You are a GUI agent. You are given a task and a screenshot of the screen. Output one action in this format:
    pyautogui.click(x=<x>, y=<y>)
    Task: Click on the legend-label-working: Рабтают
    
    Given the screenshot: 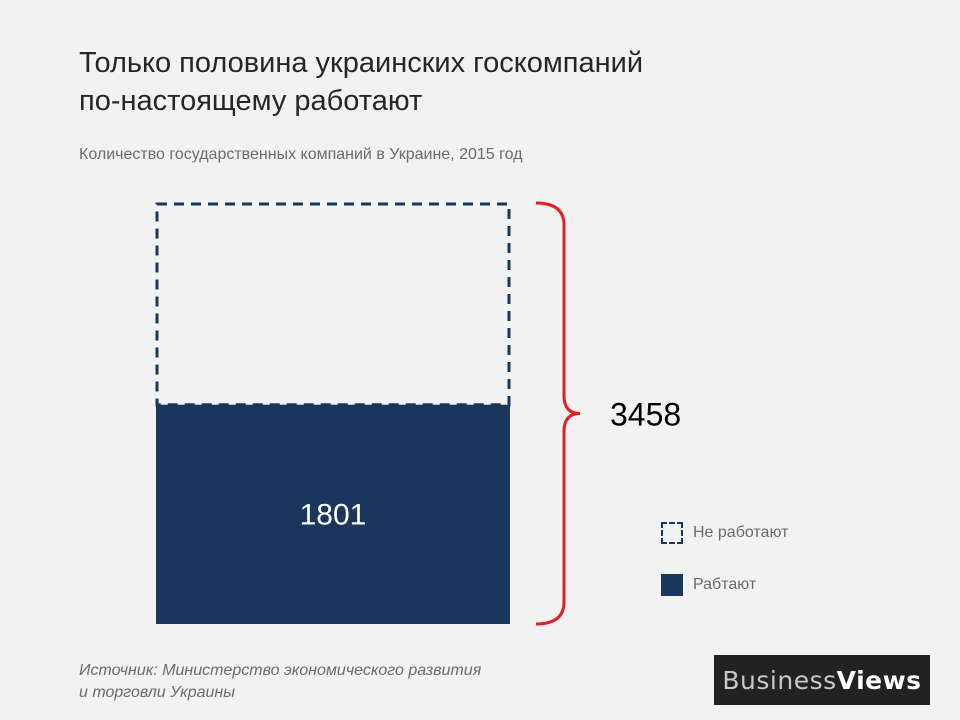 What is the action you would take?
    pyautogui.click(x=725, y=584)
    